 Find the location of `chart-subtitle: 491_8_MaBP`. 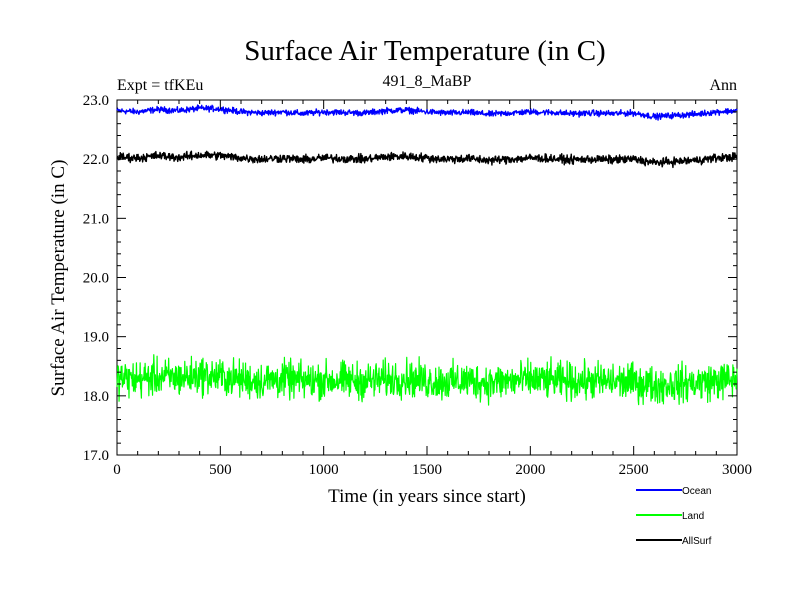

chart-subtitle: 491_8_MaBP is located at coordinates (427, 81).